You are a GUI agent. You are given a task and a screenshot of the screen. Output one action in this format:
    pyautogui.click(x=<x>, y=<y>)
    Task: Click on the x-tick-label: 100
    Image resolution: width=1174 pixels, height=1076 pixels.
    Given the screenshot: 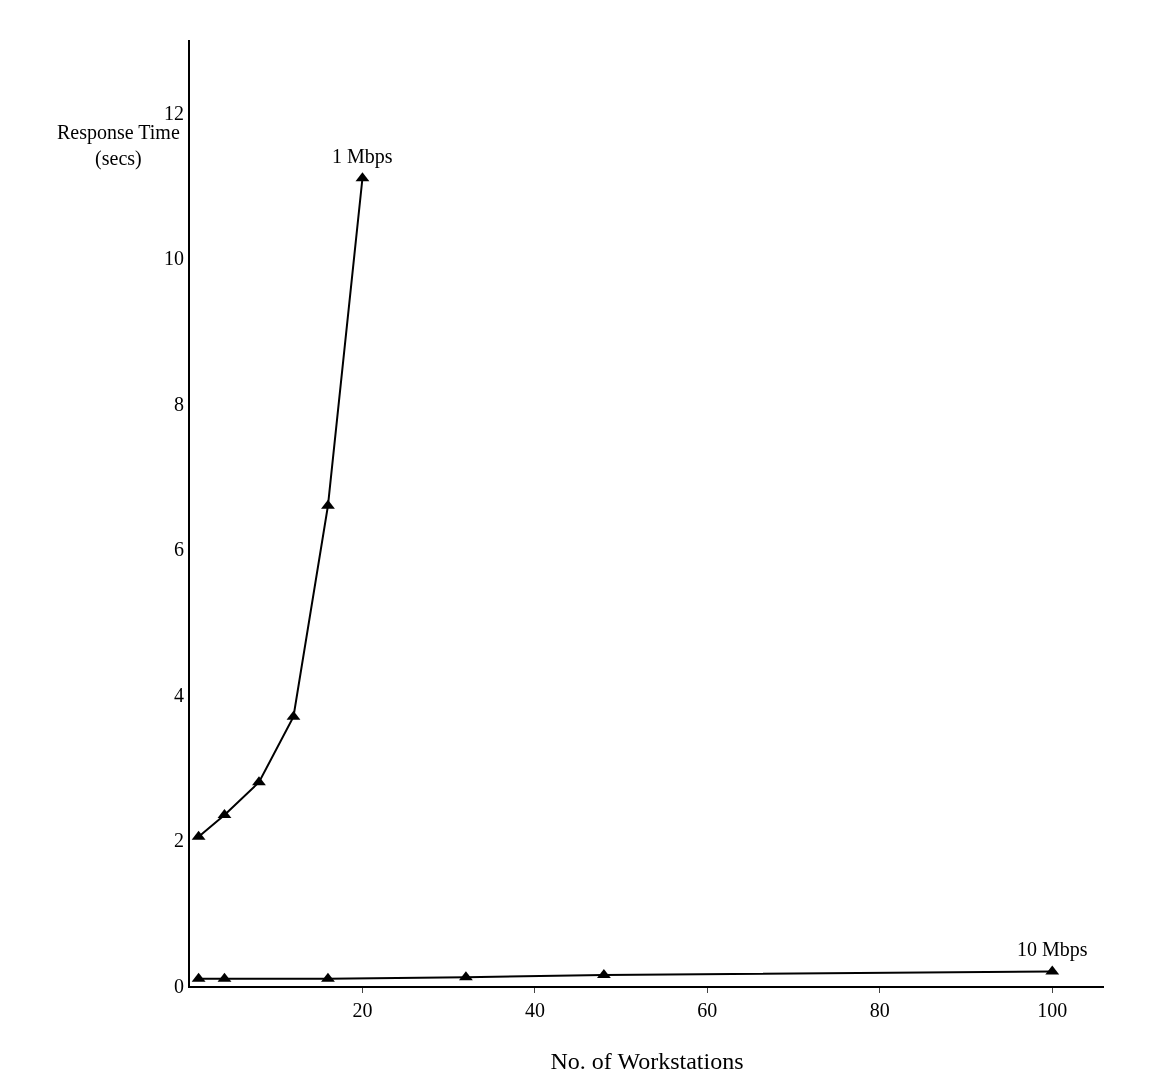 What is the action you would take?
    pyautogui.click(x=1052, y=1010)
    